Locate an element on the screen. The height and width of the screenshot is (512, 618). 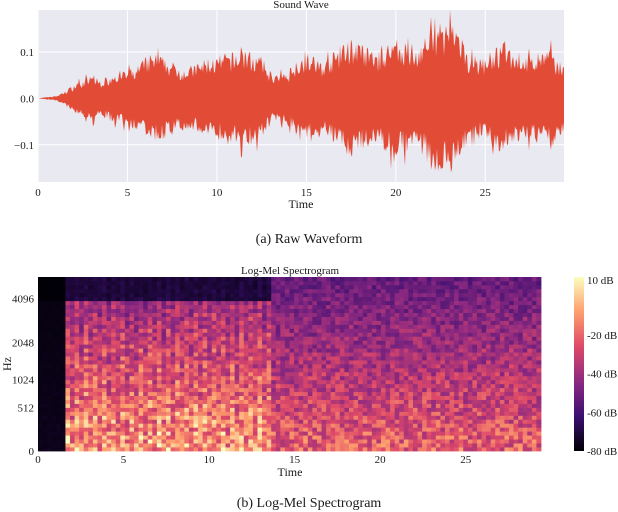
waveform-y-tick-label: −0.1 is located at coordinates (24, 146).